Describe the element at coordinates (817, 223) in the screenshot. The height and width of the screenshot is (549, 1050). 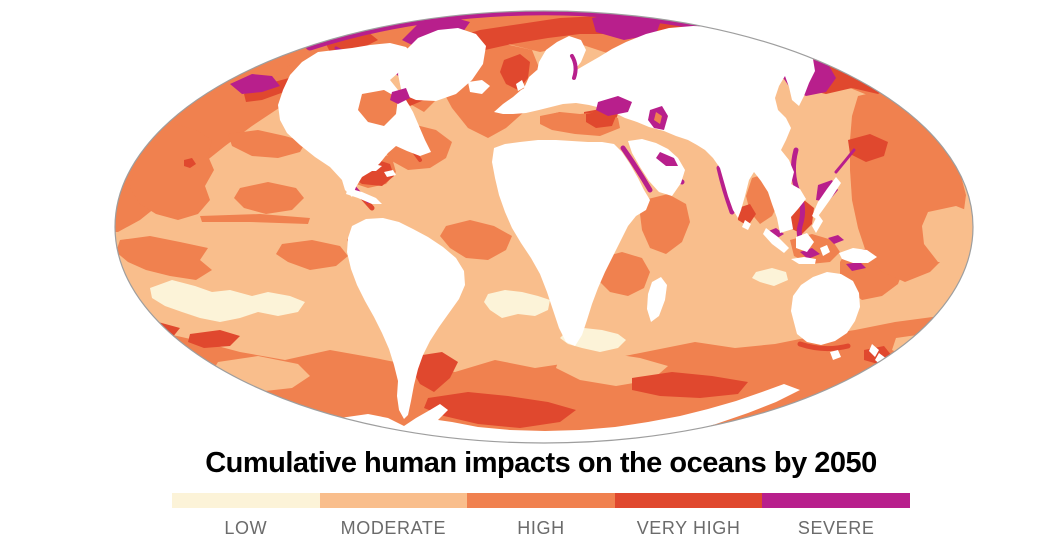
I see `land-philippines` at that location.